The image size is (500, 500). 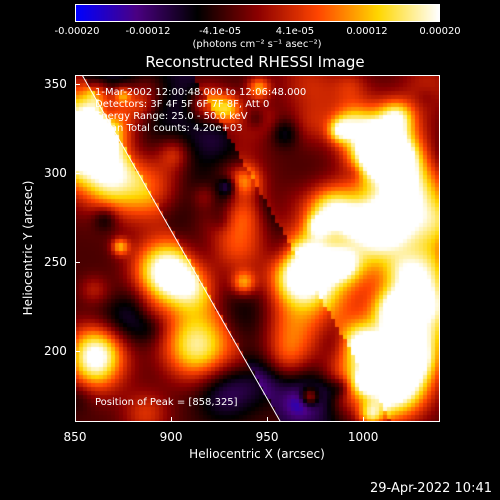 I want to click on footer-timestamp: 29-Apr-2022 10:41, so click(x=431, y=488).